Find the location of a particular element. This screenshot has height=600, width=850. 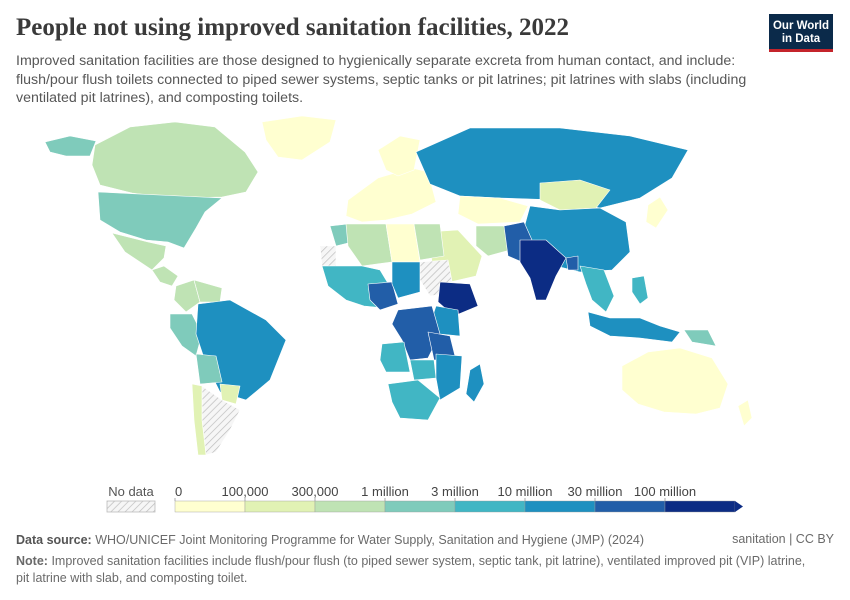

region-europe is located at coordinates (391, 195).